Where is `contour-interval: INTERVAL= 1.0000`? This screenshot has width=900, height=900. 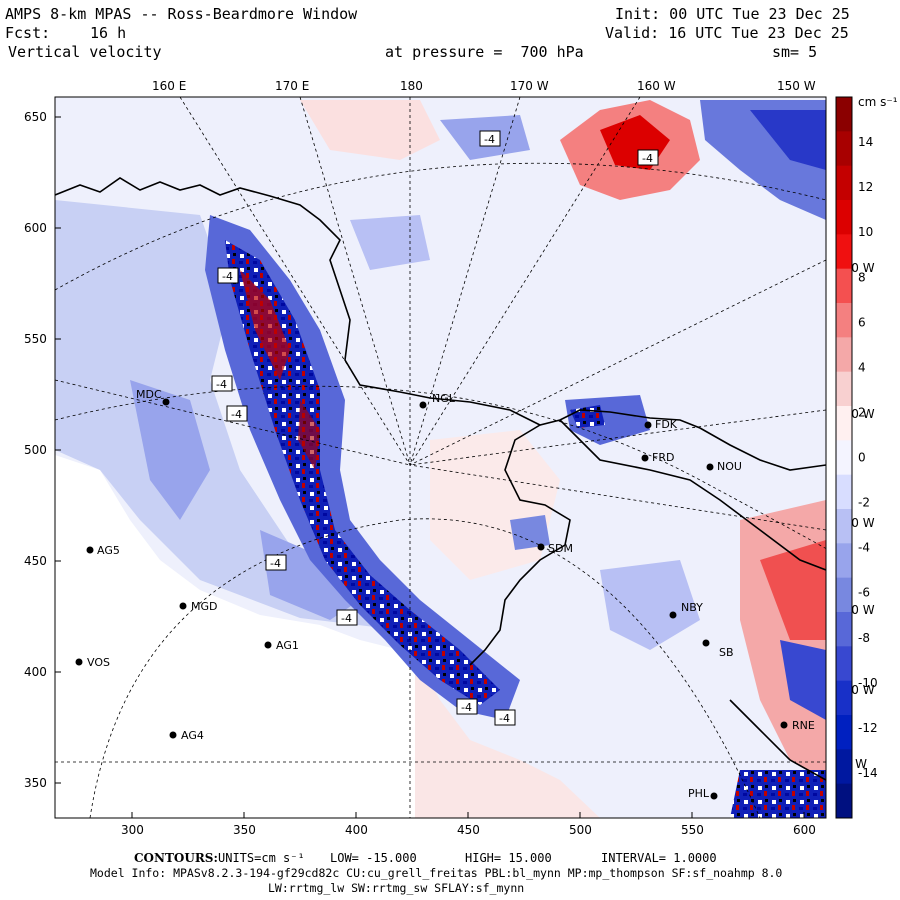 contour-interval: INTERVAL= 1.0000 is located at coordinates (659, 858).